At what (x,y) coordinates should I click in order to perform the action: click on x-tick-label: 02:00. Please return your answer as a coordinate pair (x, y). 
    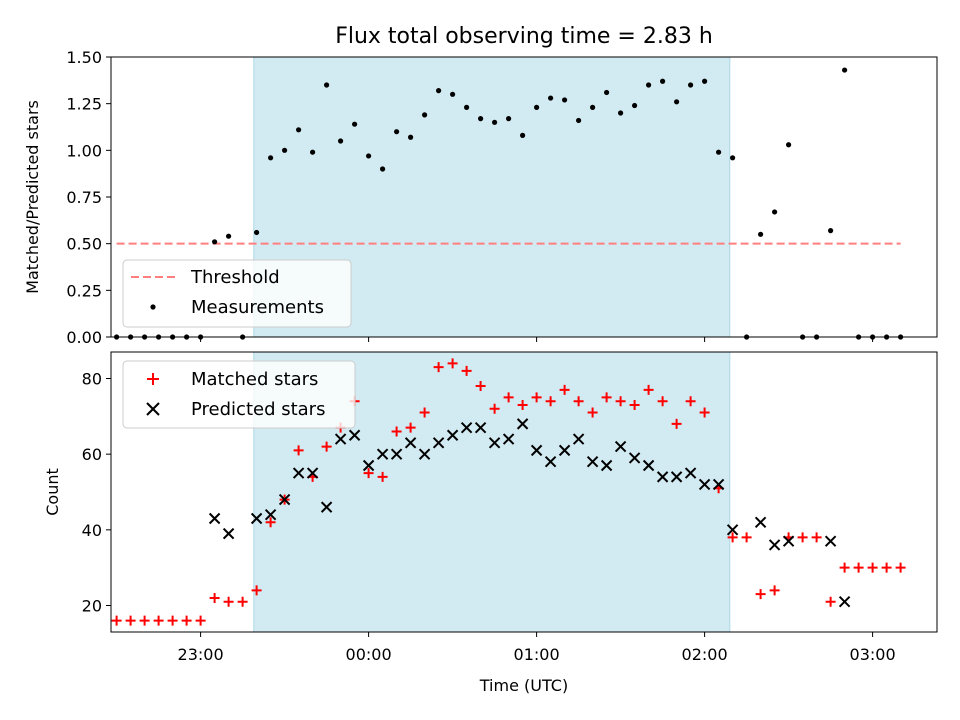
    Looking at the image, I should click on (705, 654).